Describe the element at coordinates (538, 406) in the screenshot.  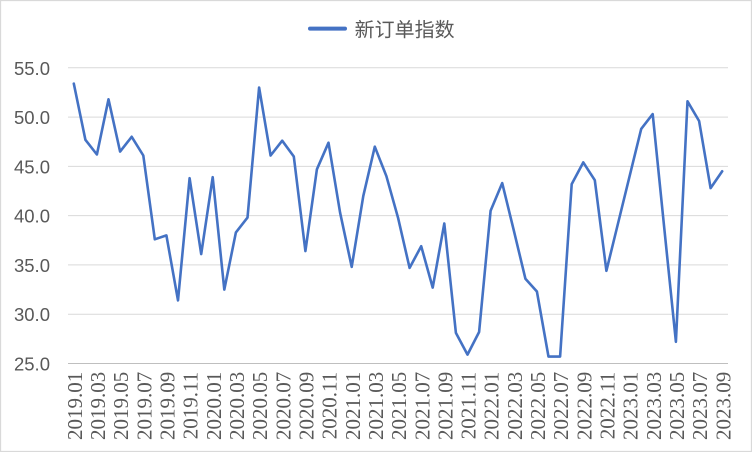
I see `svg-text: 2022.05` at that location.